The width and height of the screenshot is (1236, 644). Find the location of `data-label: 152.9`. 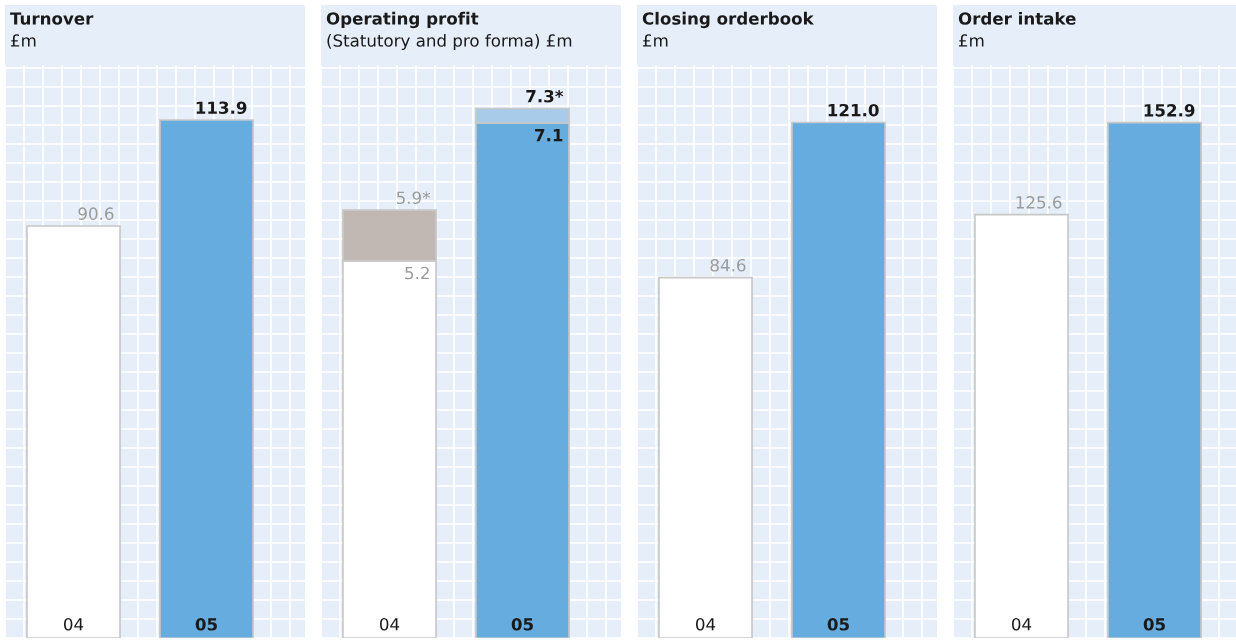

data-label: 152.9 is located at coordinates (1169, 110).